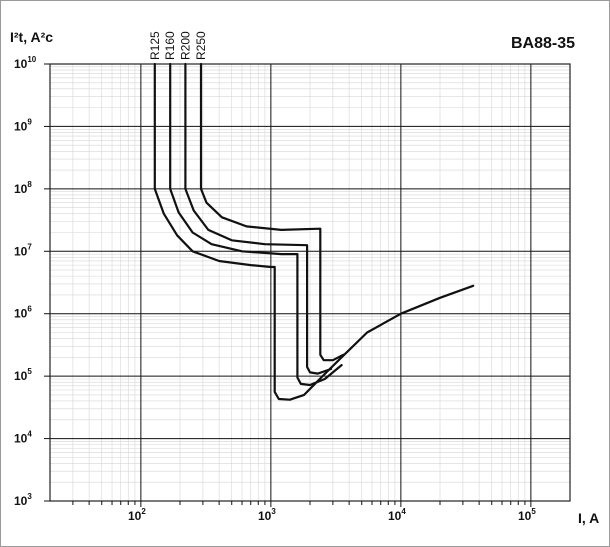 The height and width of the screenshot is (547, 610). Describe the element at coordinates (588, 518) in the screenshot. I see `x-axis-label: I, A` at that location.